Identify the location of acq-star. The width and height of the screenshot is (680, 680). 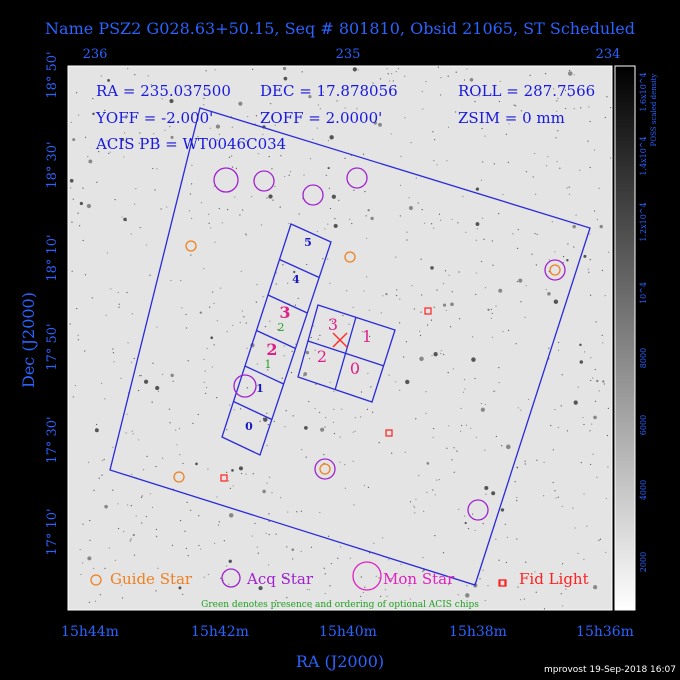
(478, 510).